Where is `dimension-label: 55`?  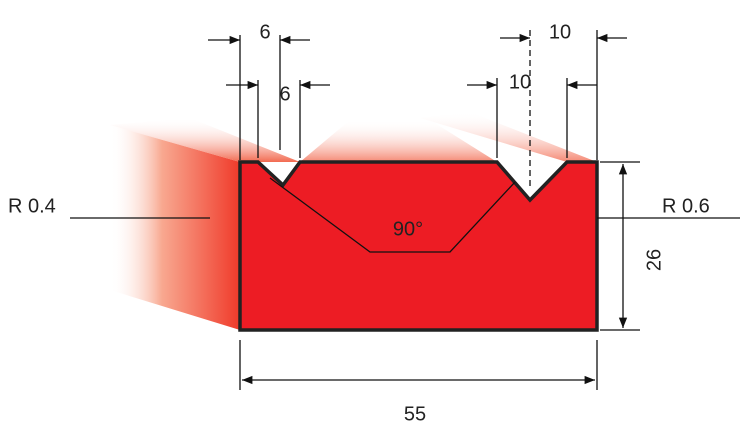 dimension-label: 55 is located at coordinates (415, 414).